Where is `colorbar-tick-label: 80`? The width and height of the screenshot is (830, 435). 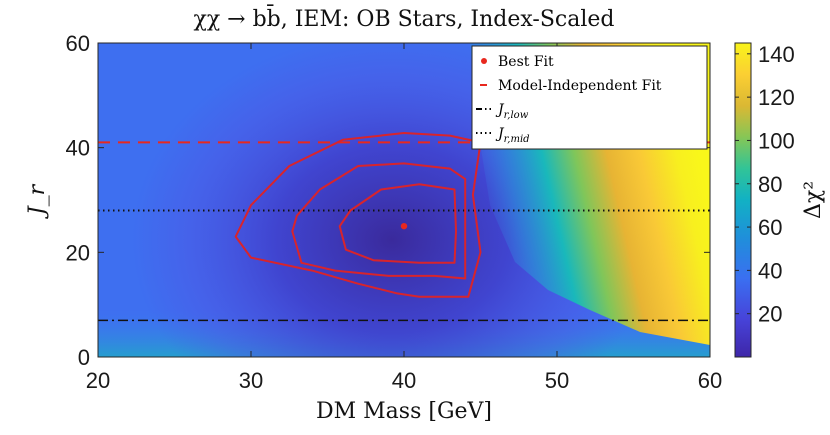
colorbar-tick-label: 80 is located at coordinates (770, 184).